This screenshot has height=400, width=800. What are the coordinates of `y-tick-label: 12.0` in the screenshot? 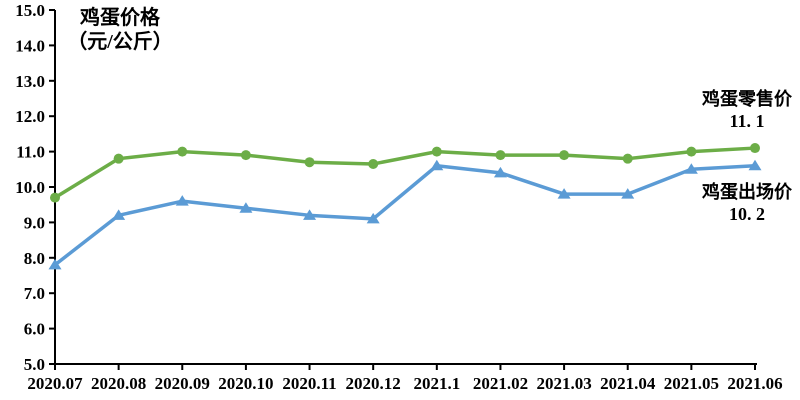 It's located at (30, 116).